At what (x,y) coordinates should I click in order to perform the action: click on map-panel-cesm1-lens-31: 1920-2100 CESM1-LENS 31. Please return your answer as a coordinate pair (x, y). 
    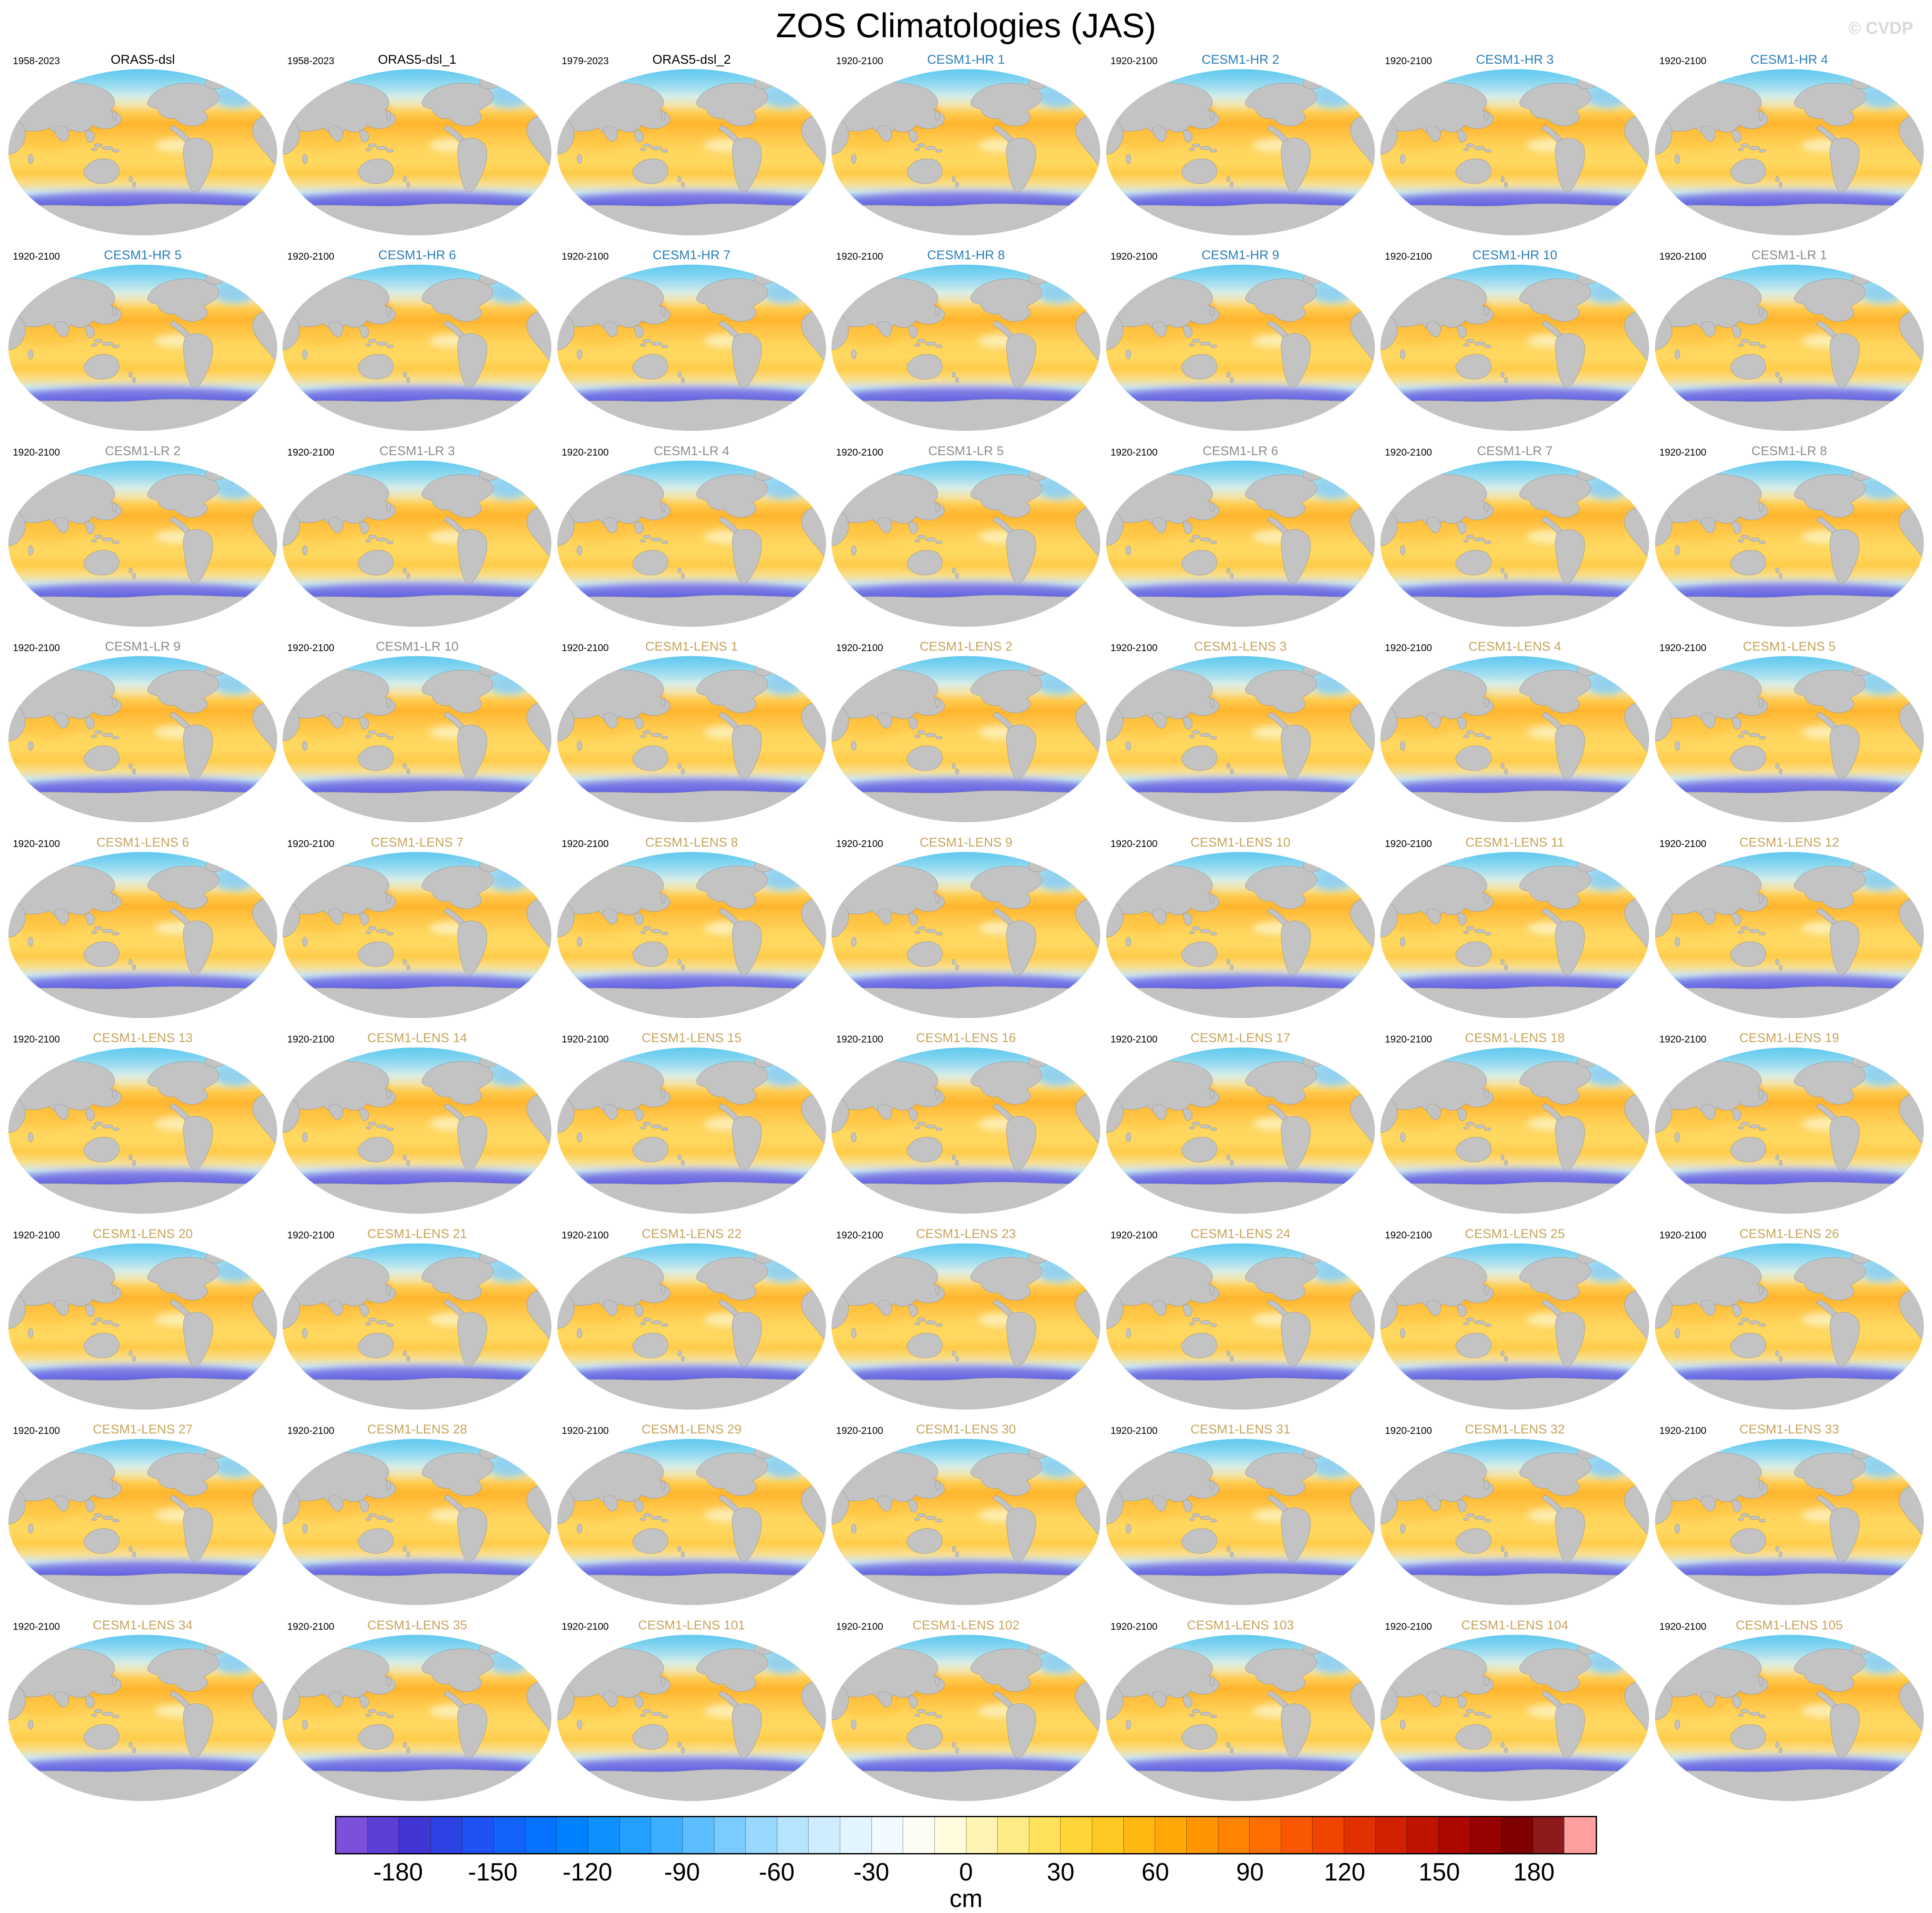
    Looking at the image, I should click on (1240, 1513).